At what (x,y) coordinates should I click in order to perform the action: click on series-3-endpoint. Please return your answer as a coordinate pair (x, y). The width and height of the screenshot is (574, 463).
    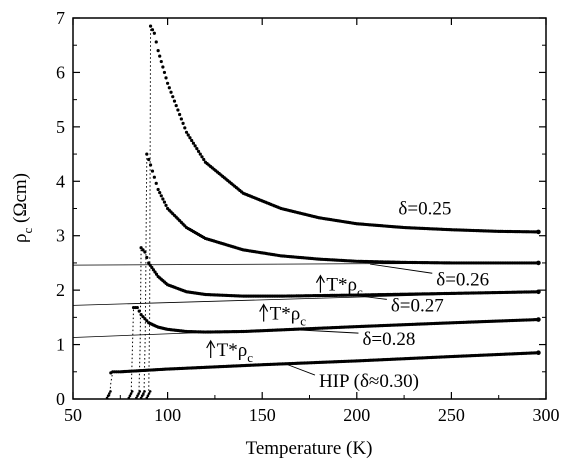
    Looking at the image, I should click on (538, 319).